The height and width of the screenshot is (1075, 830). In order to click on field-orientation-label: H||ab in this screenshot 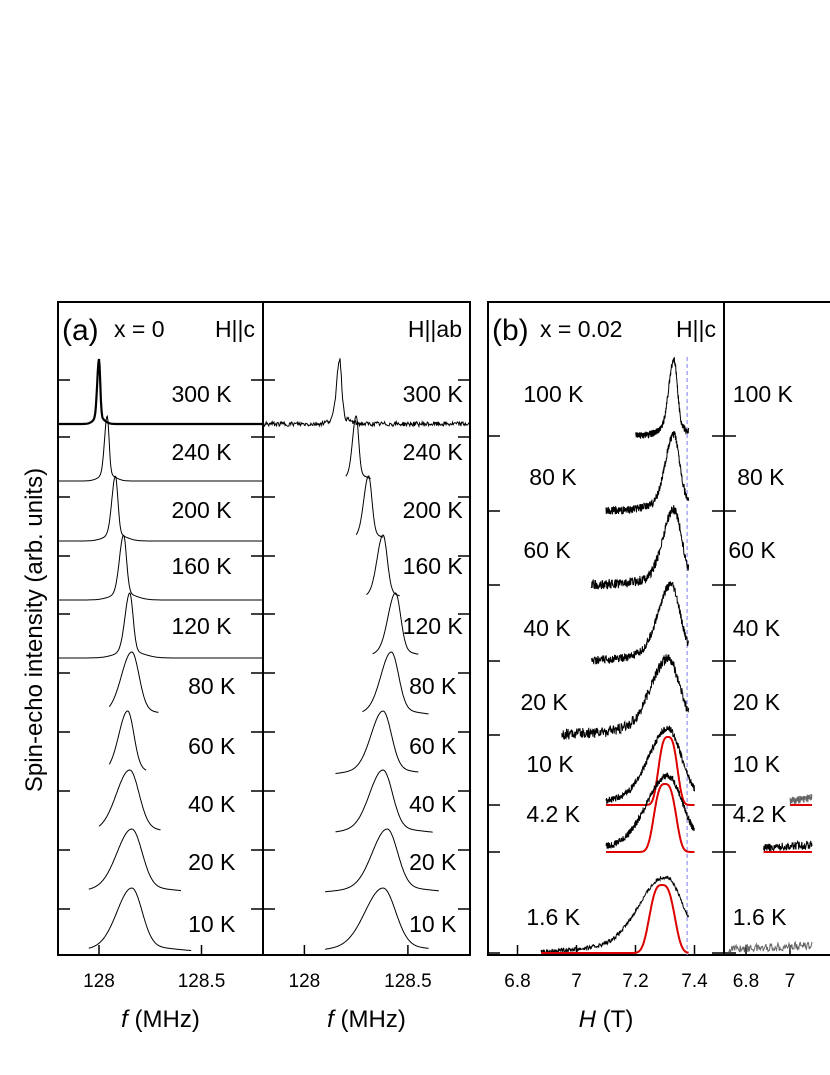, I will do `click(435, 329)`.